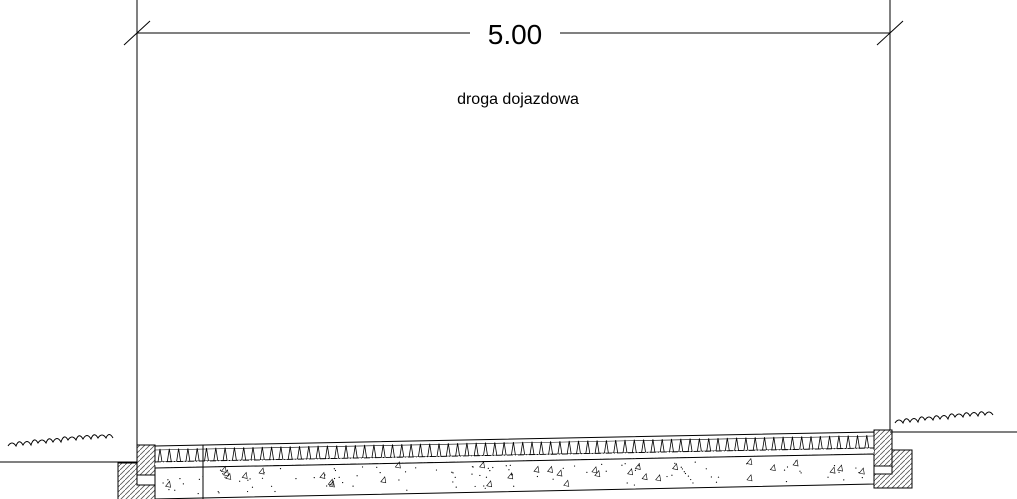 This screenshot has height=499, width=1017. I want to click on sand-bedding-layer, so click(514, 458).